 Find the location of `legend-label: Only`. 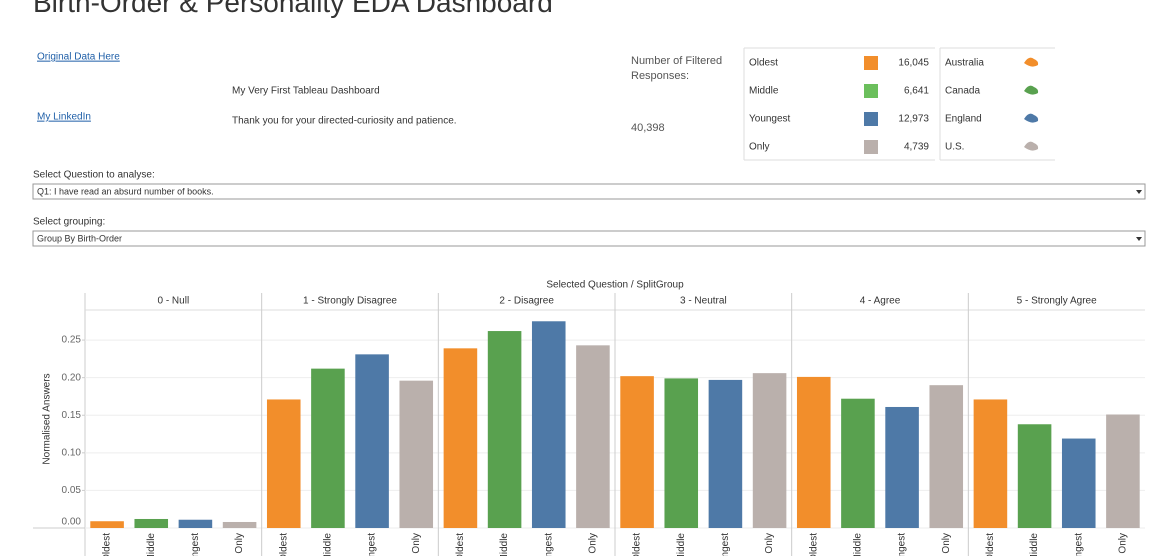

legend-label: Only is located at coordinates (759, 147).